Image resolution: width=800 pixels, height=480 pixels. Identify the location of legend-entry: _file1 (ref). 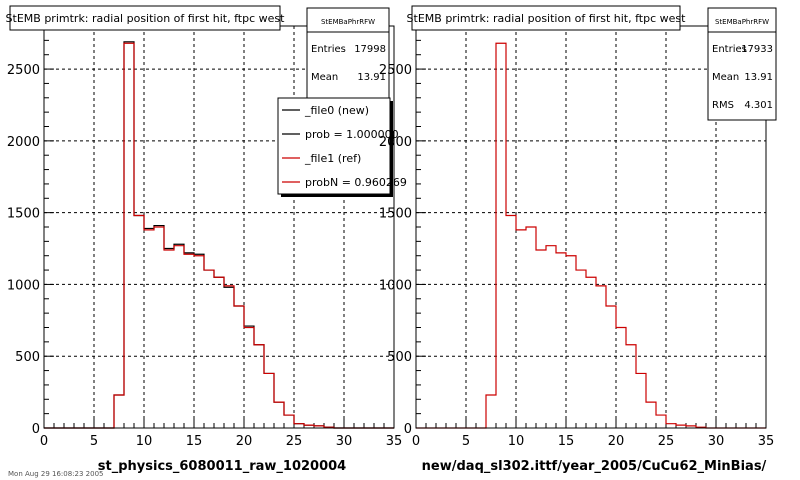
(332, 158).